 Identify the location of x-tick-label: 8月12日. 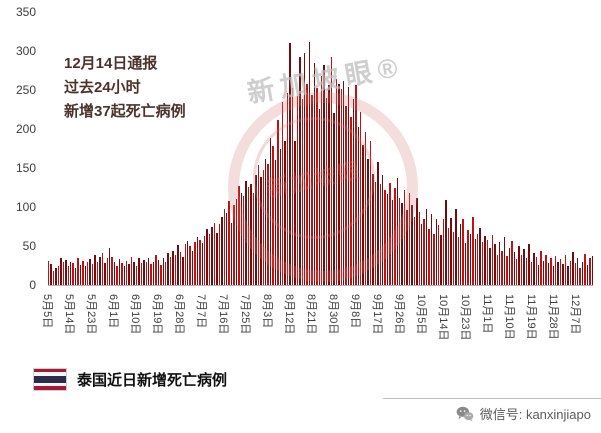
(288, 314).